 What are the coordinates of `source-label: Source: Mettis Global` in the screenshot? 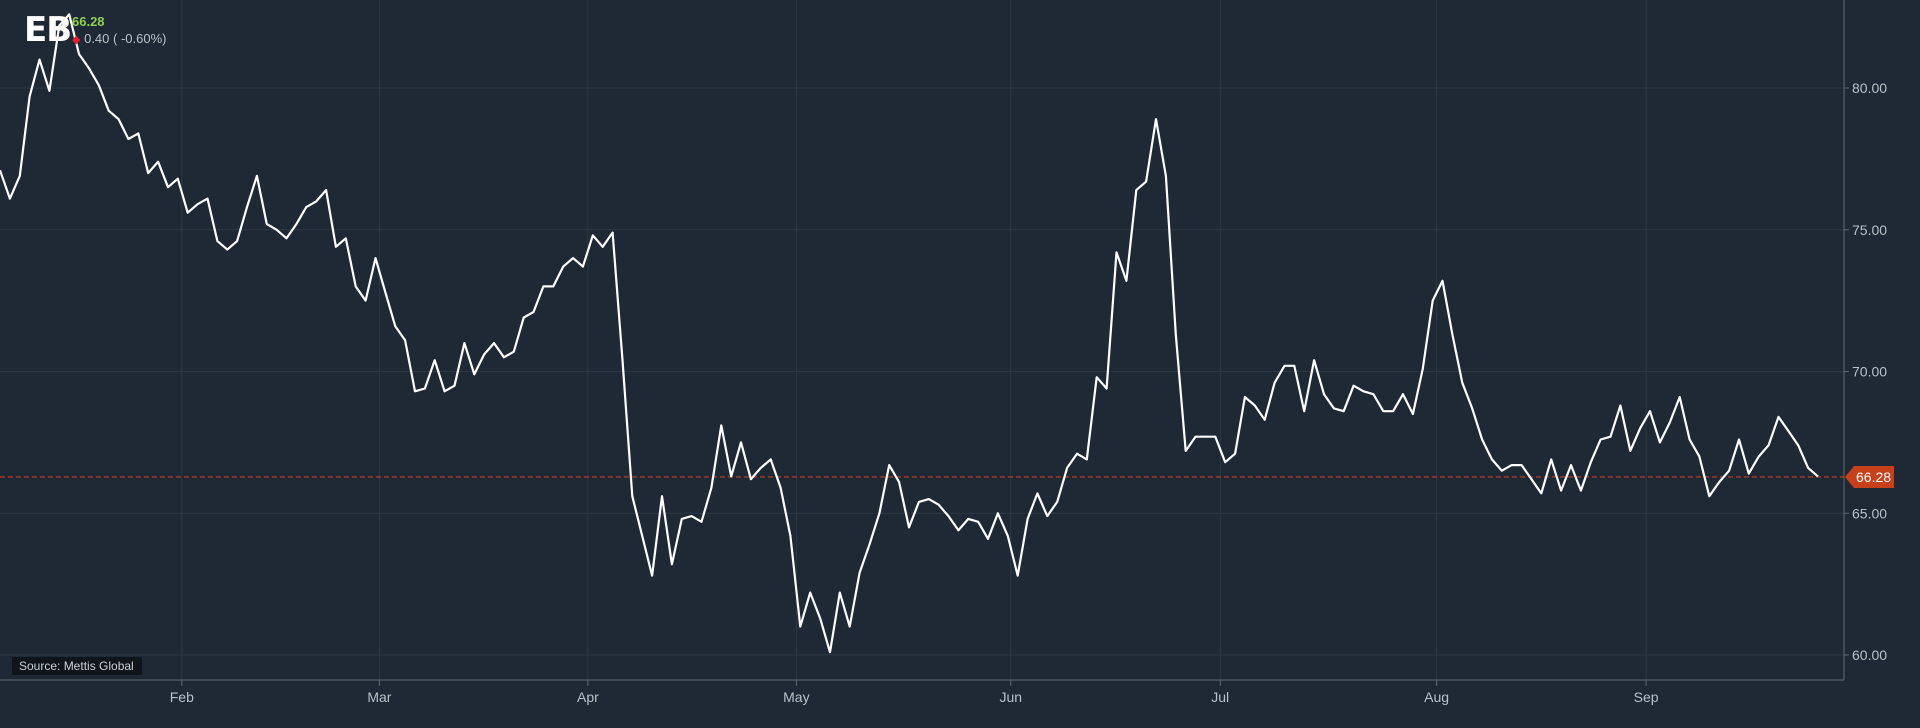 It's located at (77, 666).